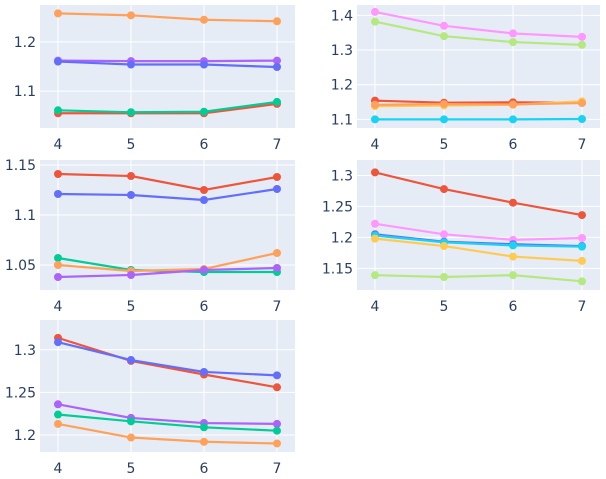 The image size is (606, 479). I want to click on y-tick-label: 1.25, so click(20, 393).